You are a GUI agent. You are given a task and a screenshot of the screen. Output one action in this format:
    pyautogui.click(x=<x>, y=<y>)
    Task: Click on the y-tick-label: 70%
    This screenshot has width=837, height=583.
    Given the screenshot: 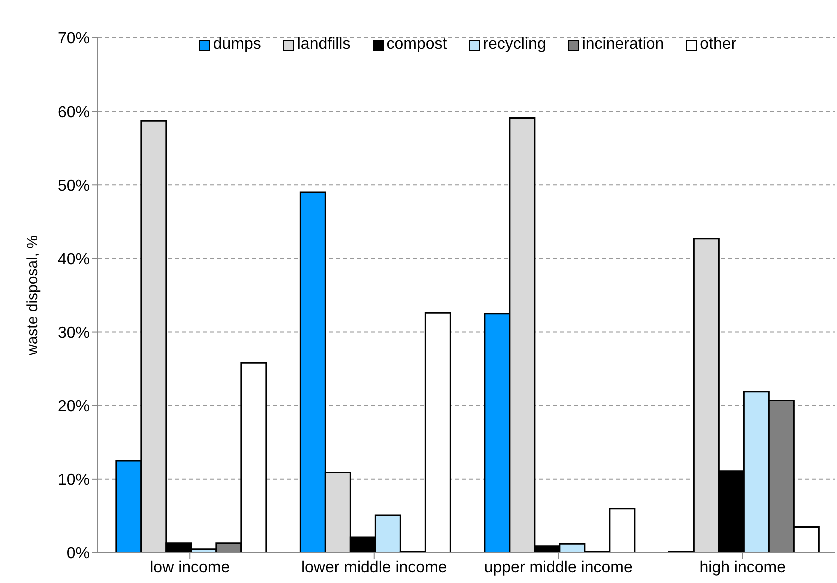 What is the action you would take?
    pyautogui.click(x=74, y=39)
    